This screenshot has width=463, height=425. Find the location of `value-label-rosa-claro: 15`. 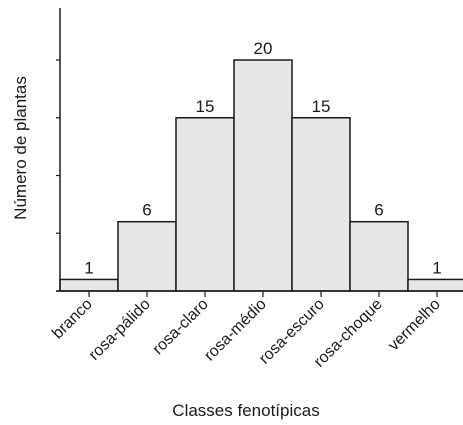

value-label-rosa-claro: 15 is located at coordinates (205, 106).